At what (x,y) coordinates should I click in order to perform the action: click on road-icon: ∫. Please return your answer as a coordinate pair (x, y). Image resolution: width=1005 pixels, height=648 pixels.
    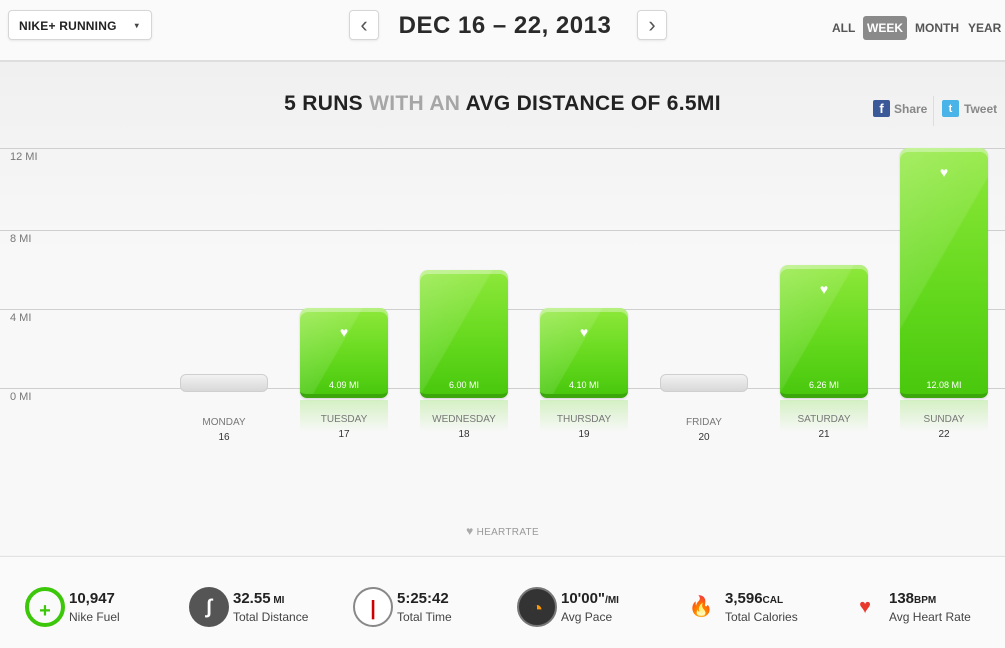
    Looking at the image, I should click on (209, 607).